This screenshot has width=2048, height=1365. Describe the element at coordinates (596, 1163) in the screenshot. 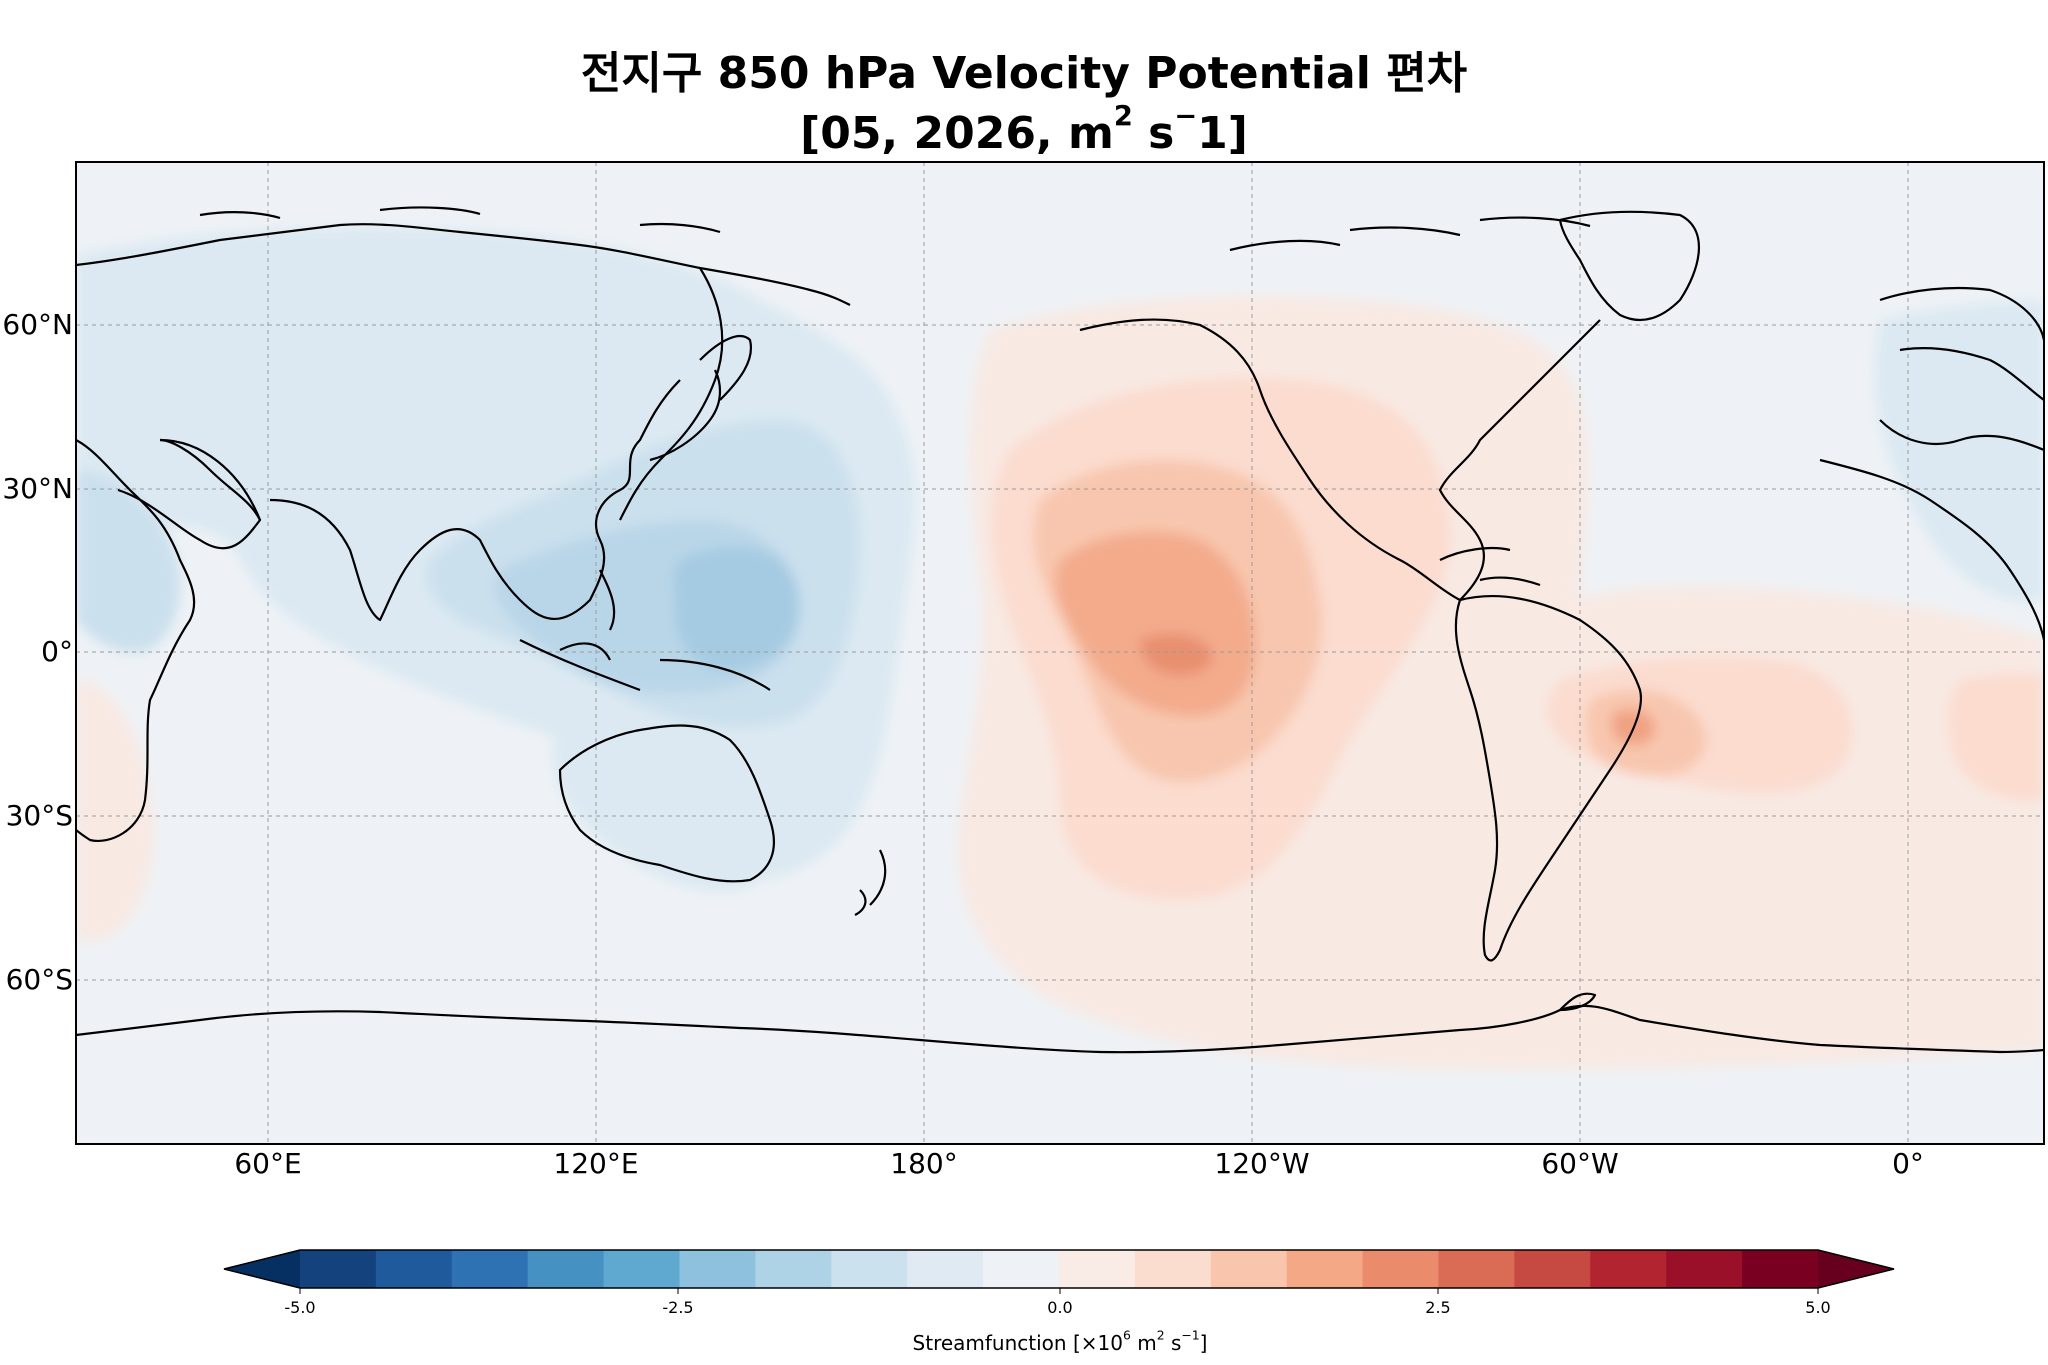

I see `x-tick-label: 120°E` at that location.